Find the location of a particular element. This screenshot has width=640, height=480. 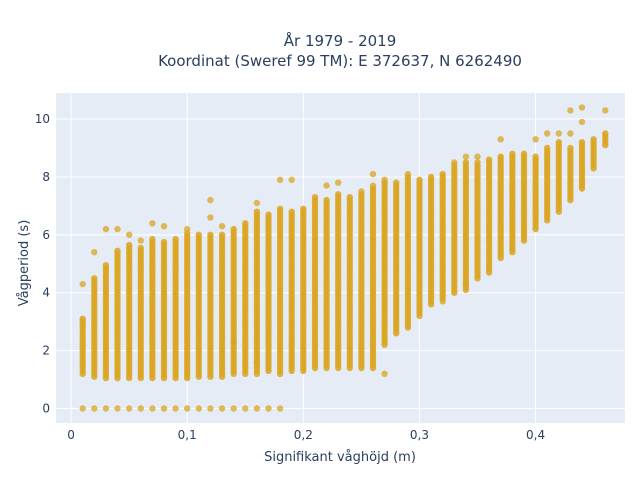

y-axis-ticks: 0 2 4 6 8 10 is located at coordinates (42, 263).